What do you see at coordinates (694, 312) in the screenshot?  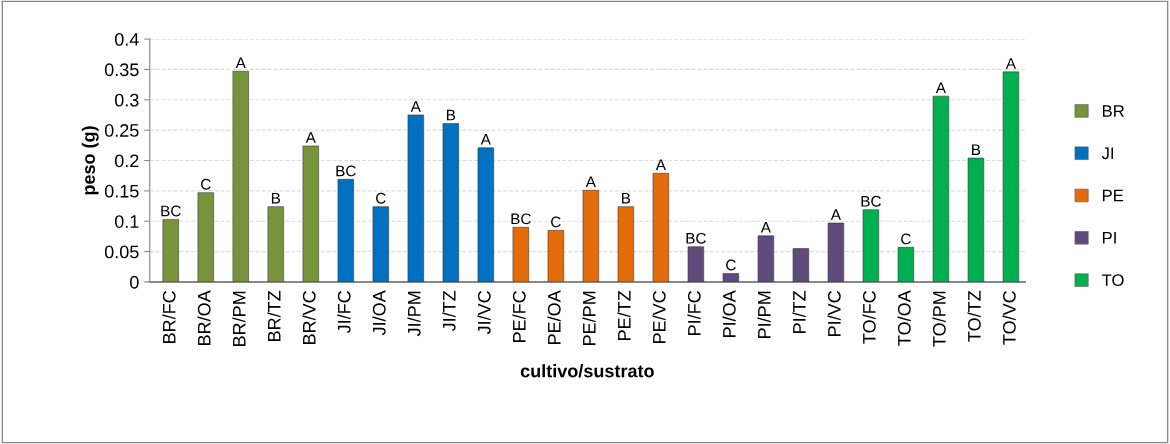 I see `x-tick-label: PI/FC` at bounding box center [694, 312].